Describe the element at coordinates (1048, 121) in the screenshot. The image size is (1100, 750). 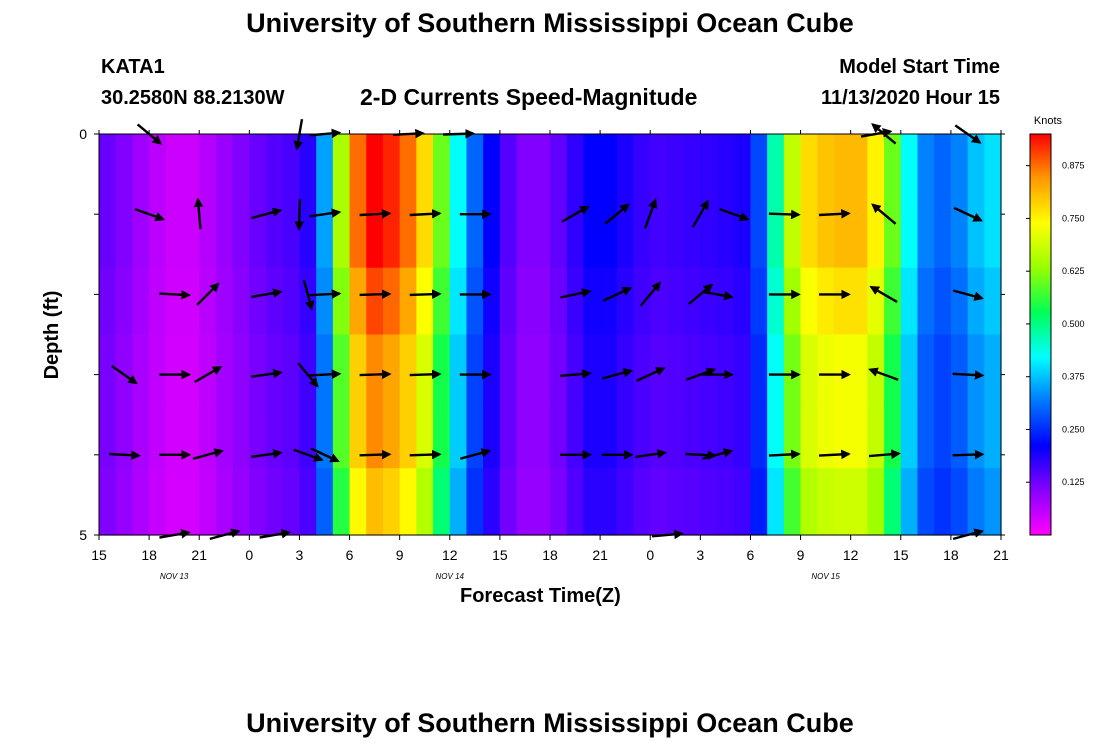
I see `colorbar-label: Knots` at that location.